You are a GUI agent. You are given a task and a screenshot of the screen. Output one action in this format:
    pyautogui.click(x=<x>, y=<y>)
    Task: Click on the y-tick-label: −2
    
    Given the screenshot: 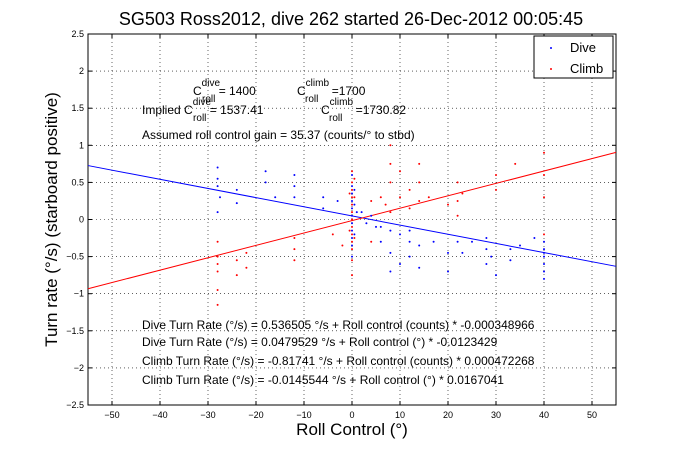 What is the action you would take?
    pyautogui.click(x=79, y=368)
    